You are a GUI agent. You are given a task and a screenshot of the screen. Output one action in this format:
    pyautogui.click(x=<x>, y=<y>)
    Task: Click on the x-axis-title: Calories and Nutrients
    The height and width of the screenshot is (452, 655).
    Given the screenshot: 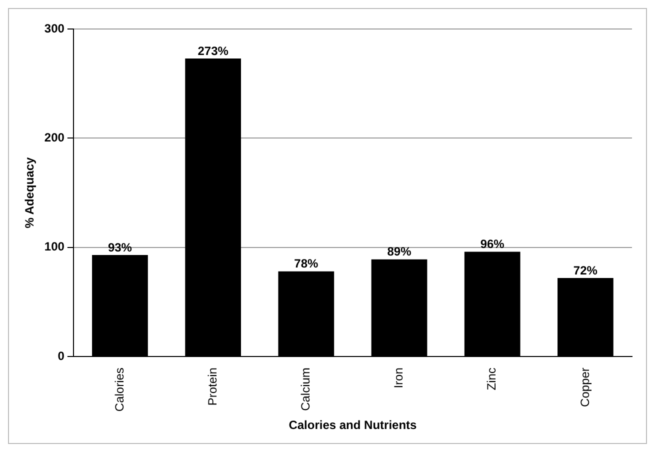 What is the action you would take?
    pyautogui.click(x=353, y=425)
    